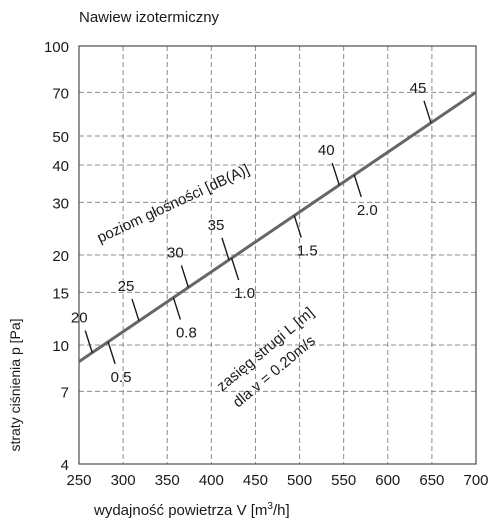 The height and width of the screenshot is (532, 493). What do you see at coordinates (121, 377) in the screenshot?
I see `range-label: 0.5` at bounding box center [121, 377].